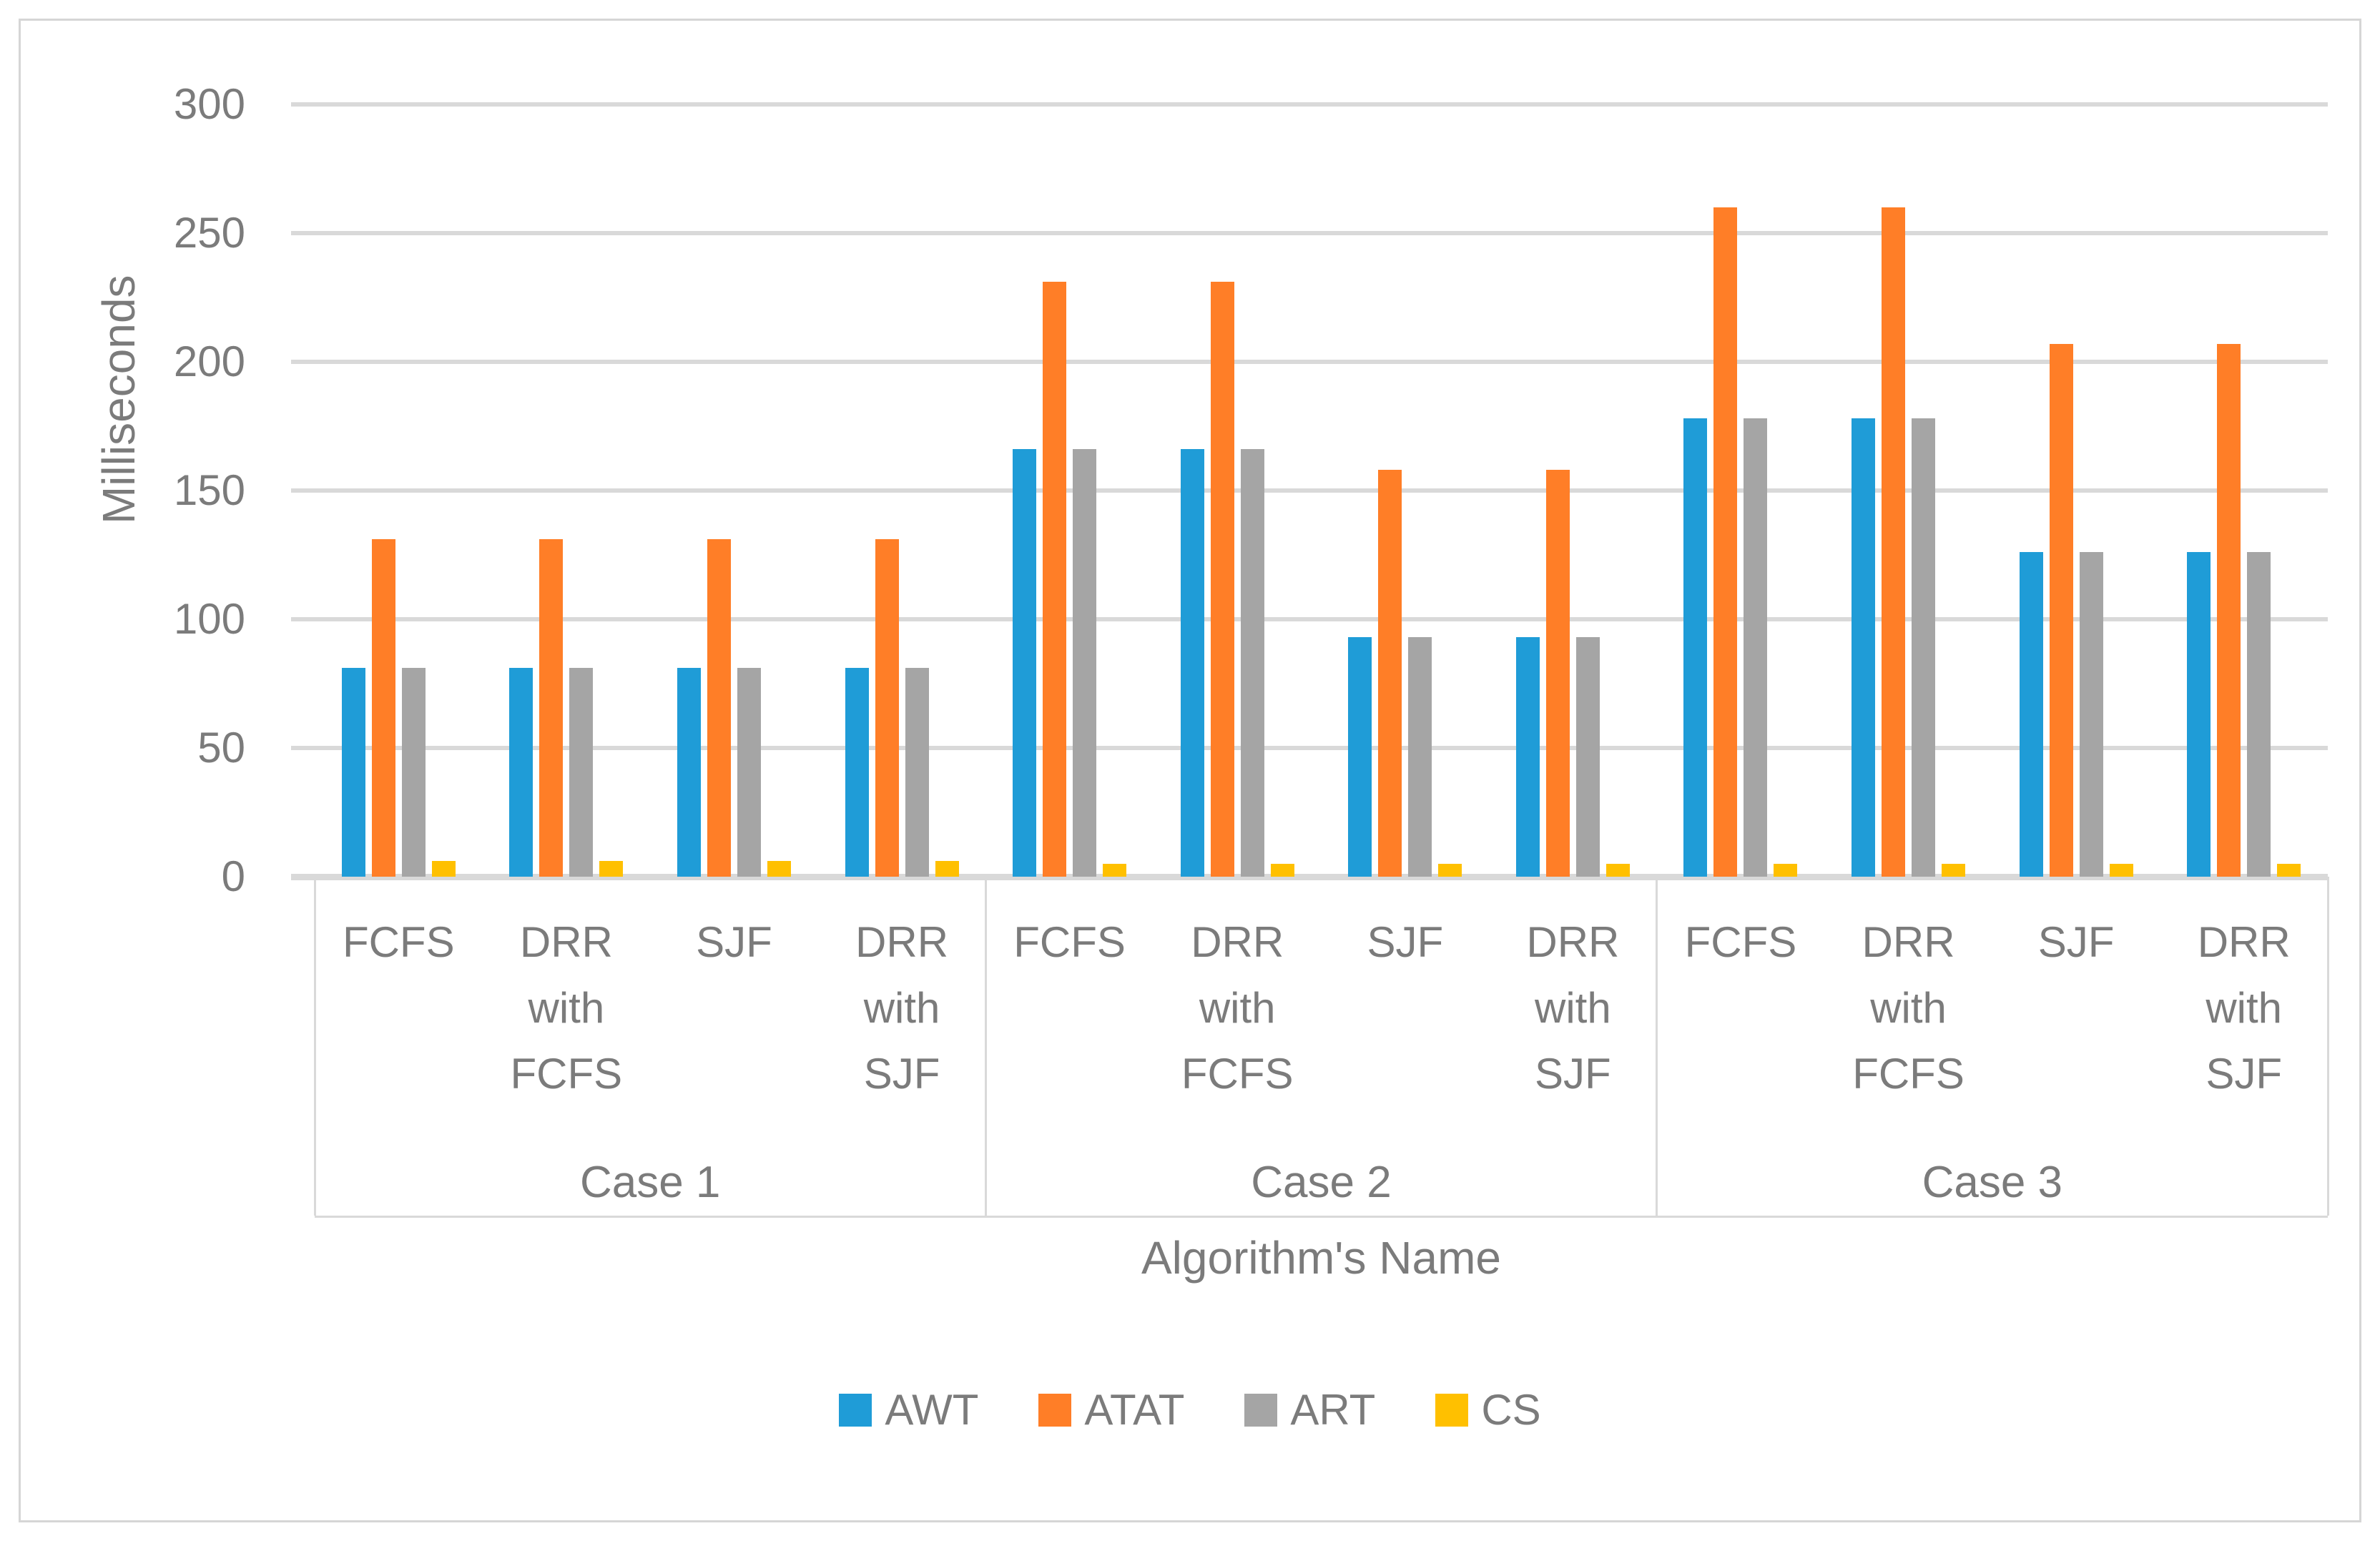  What do you see at coordinates (209, 104) in the screenshot?
I see `y-tick-label: 300` at bounding box center [209, 104].